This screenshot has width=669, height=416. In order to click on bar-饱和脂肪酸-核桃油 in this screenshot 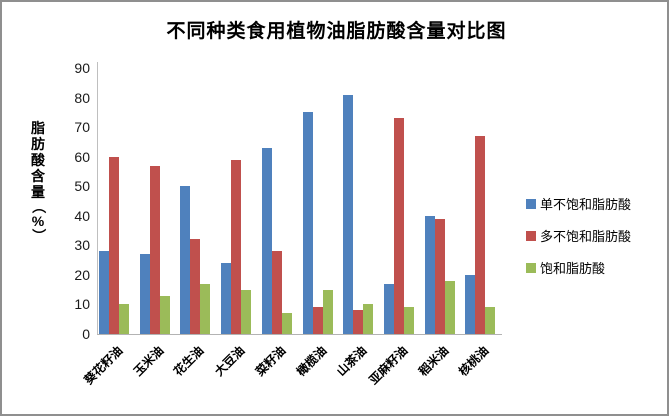, I will do `click(490, 320)`.